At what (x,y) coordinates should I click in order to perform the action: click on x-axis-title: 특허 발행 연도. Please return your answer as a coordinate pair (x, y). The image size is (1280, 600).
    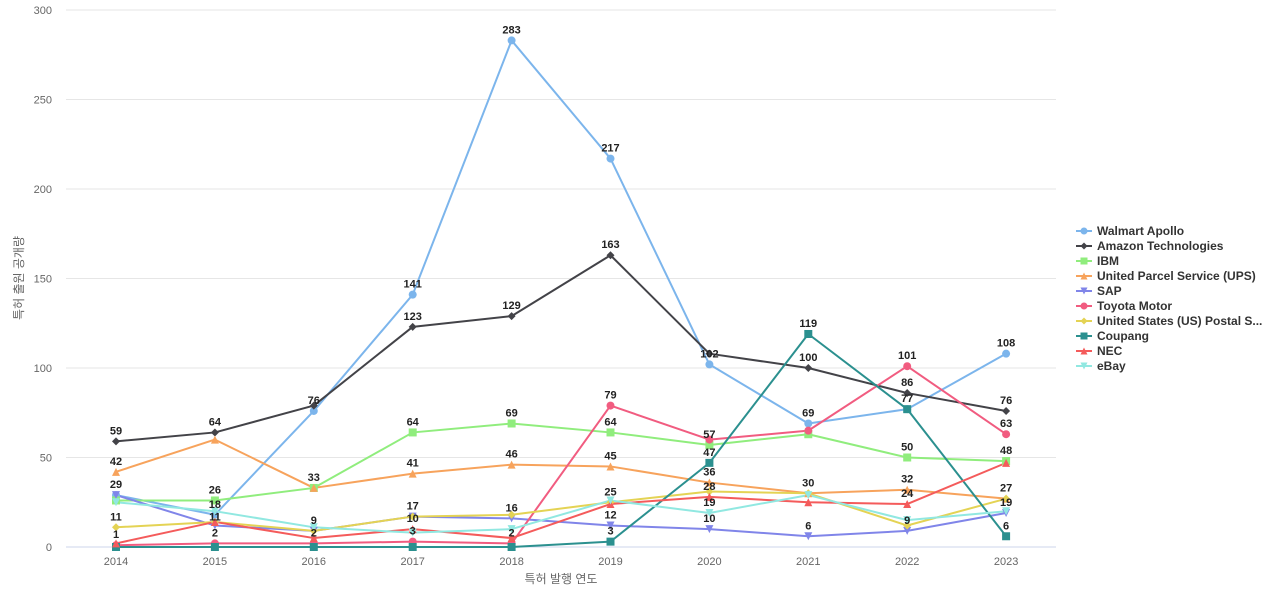
    Looking at the image, I should click on (561, 578).